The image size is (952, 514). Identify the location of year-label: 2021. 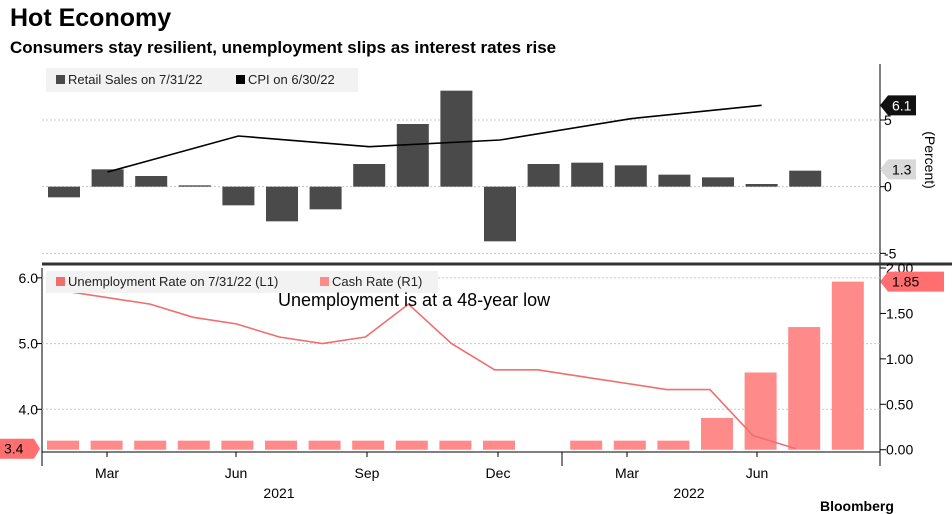
(278, 493).